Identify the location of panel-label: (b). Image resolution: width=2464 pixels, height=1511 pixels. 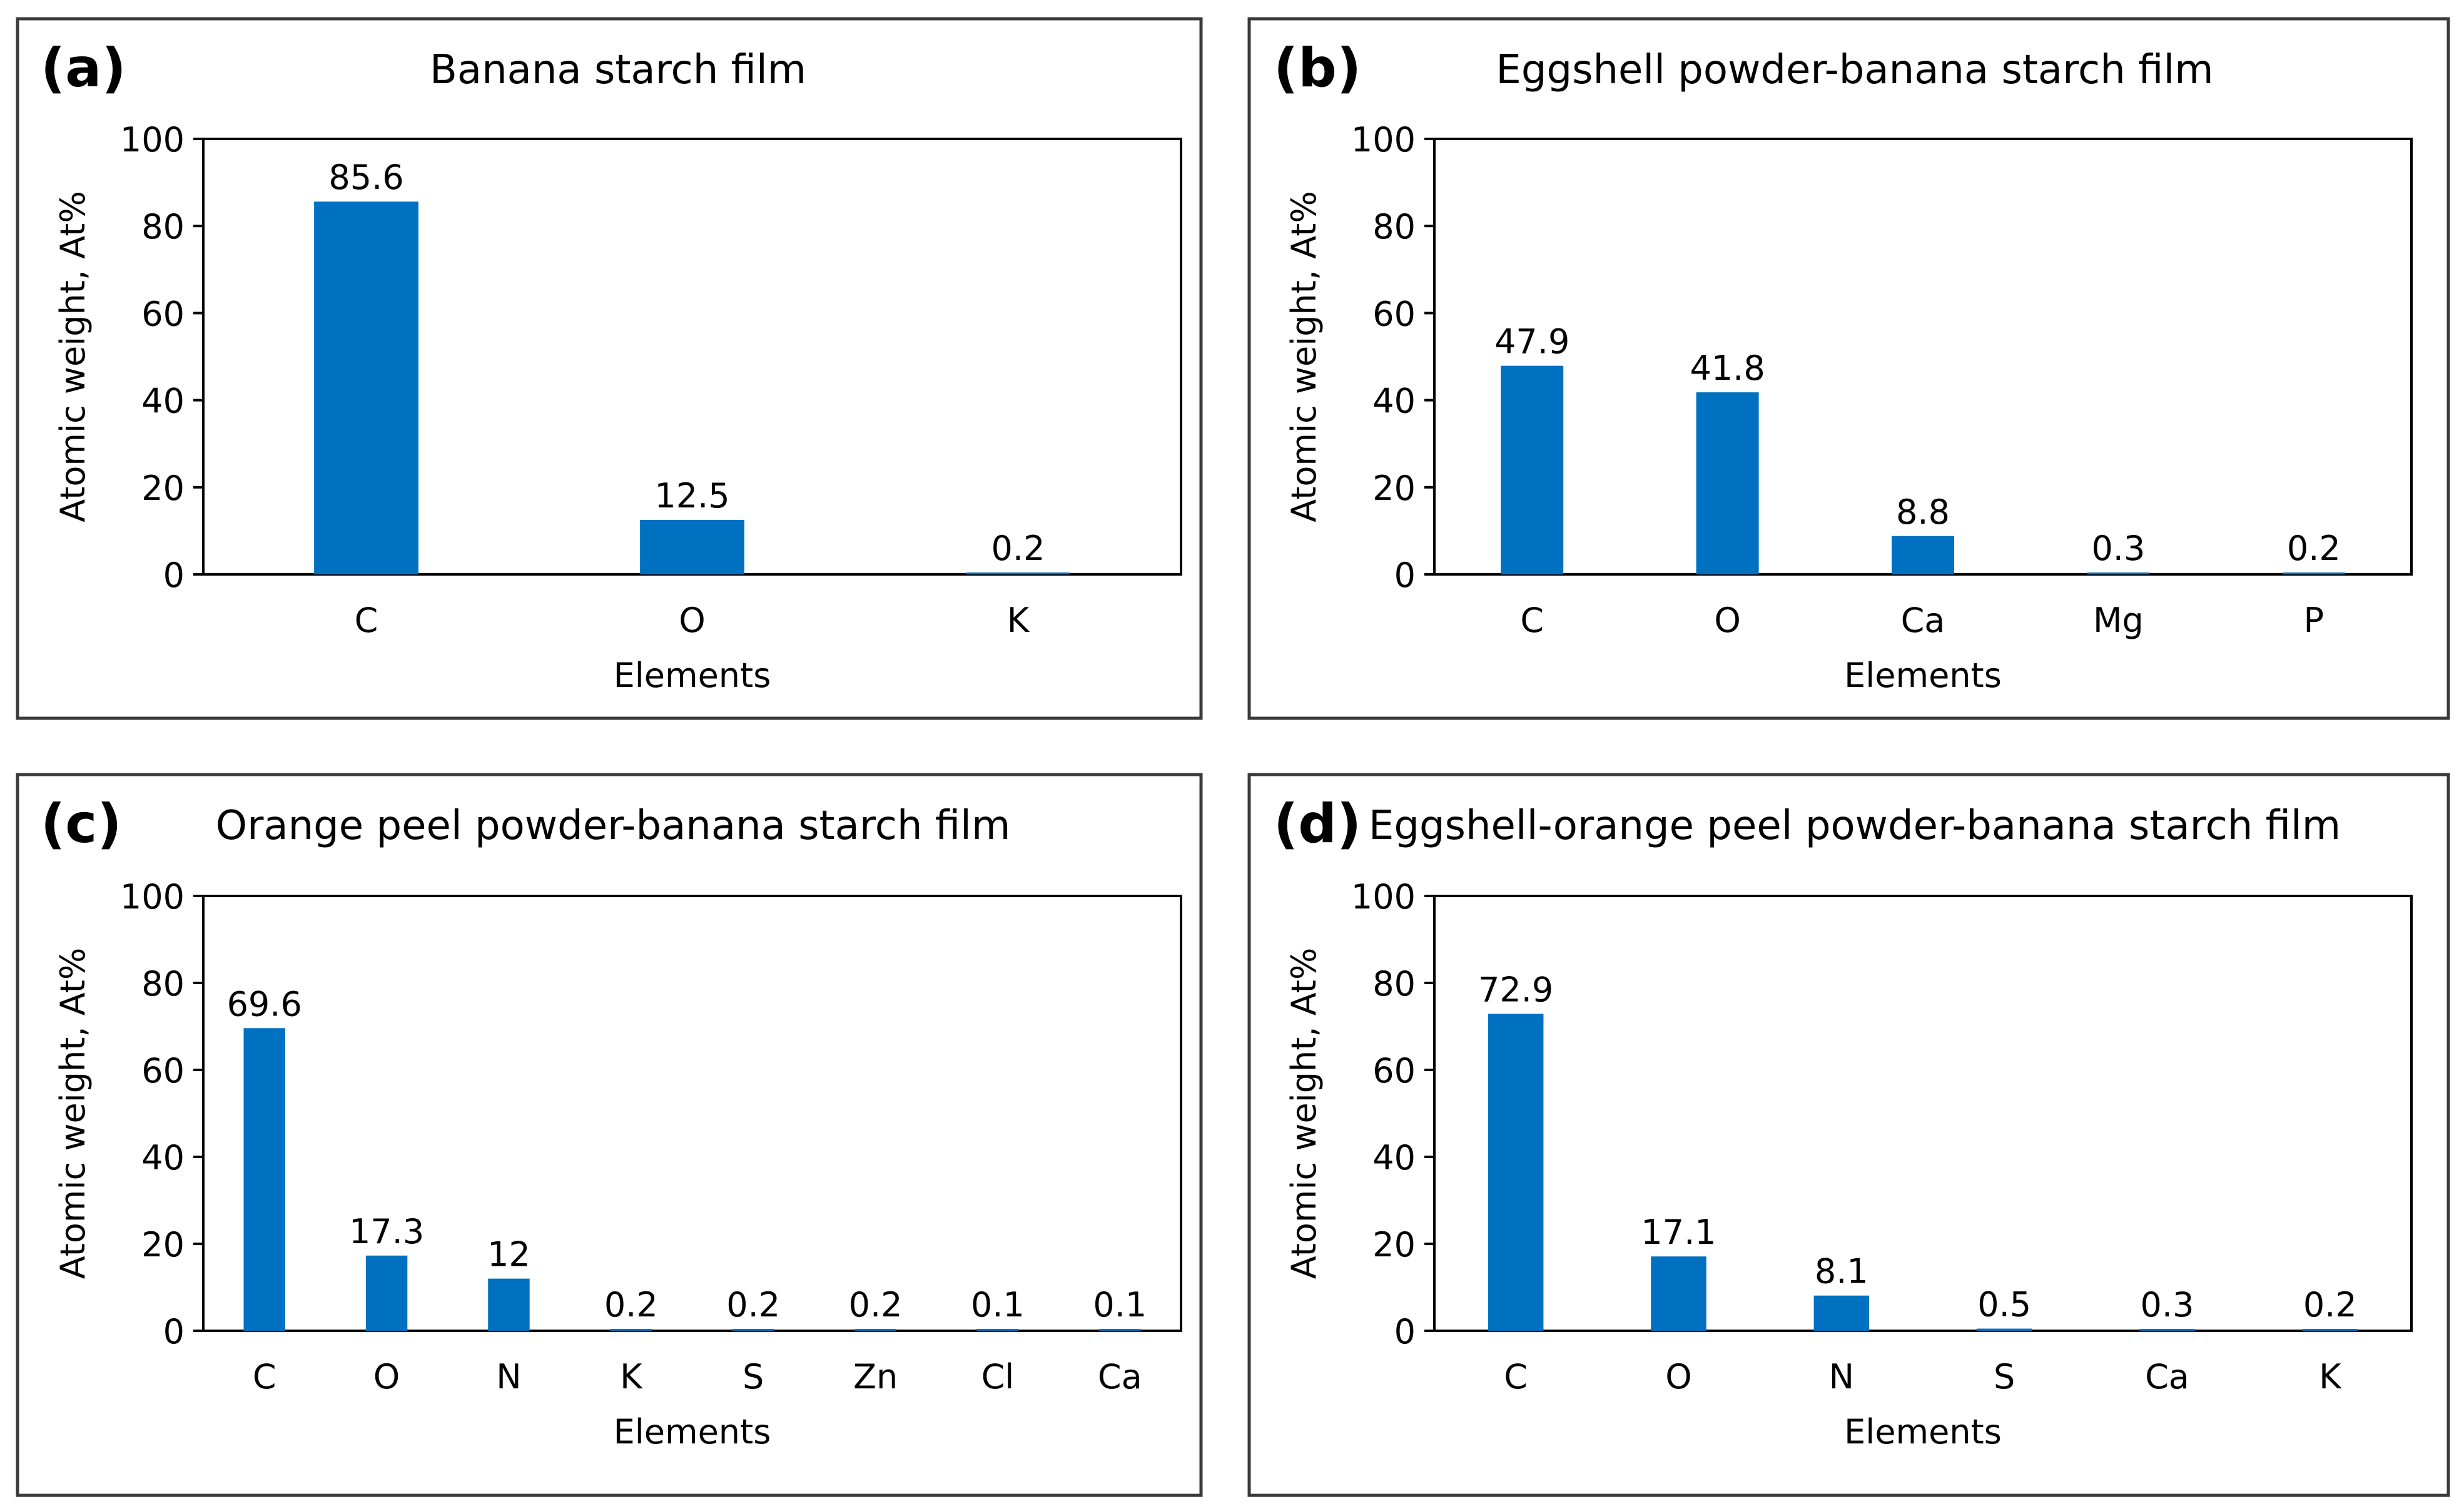
(1317, 68).